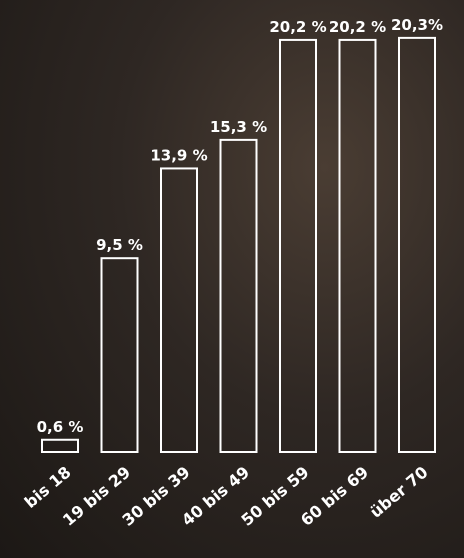 The width and height of the screenshot is (464, 558). I want to click on x-tick-label: bis 18, so click(48, 487).